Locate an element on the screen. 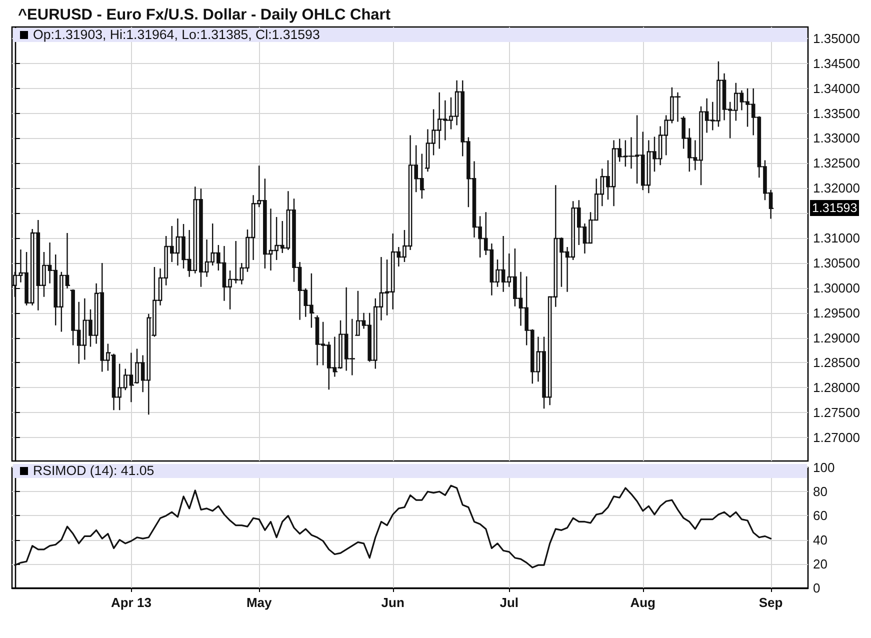 The width and height of the screenshot is (871, 638). y-tick-label: 1.33500 is located at coordinates (836, 113).